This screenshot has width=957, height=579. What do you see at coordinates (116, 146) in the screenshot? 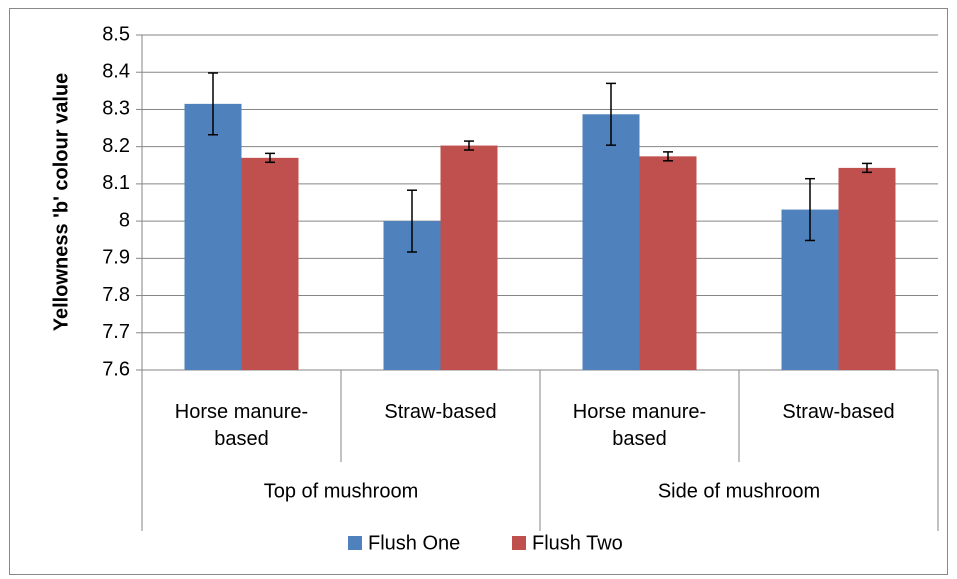
I see `y-tick-label: 8.2` at bounding box center [116, 146].